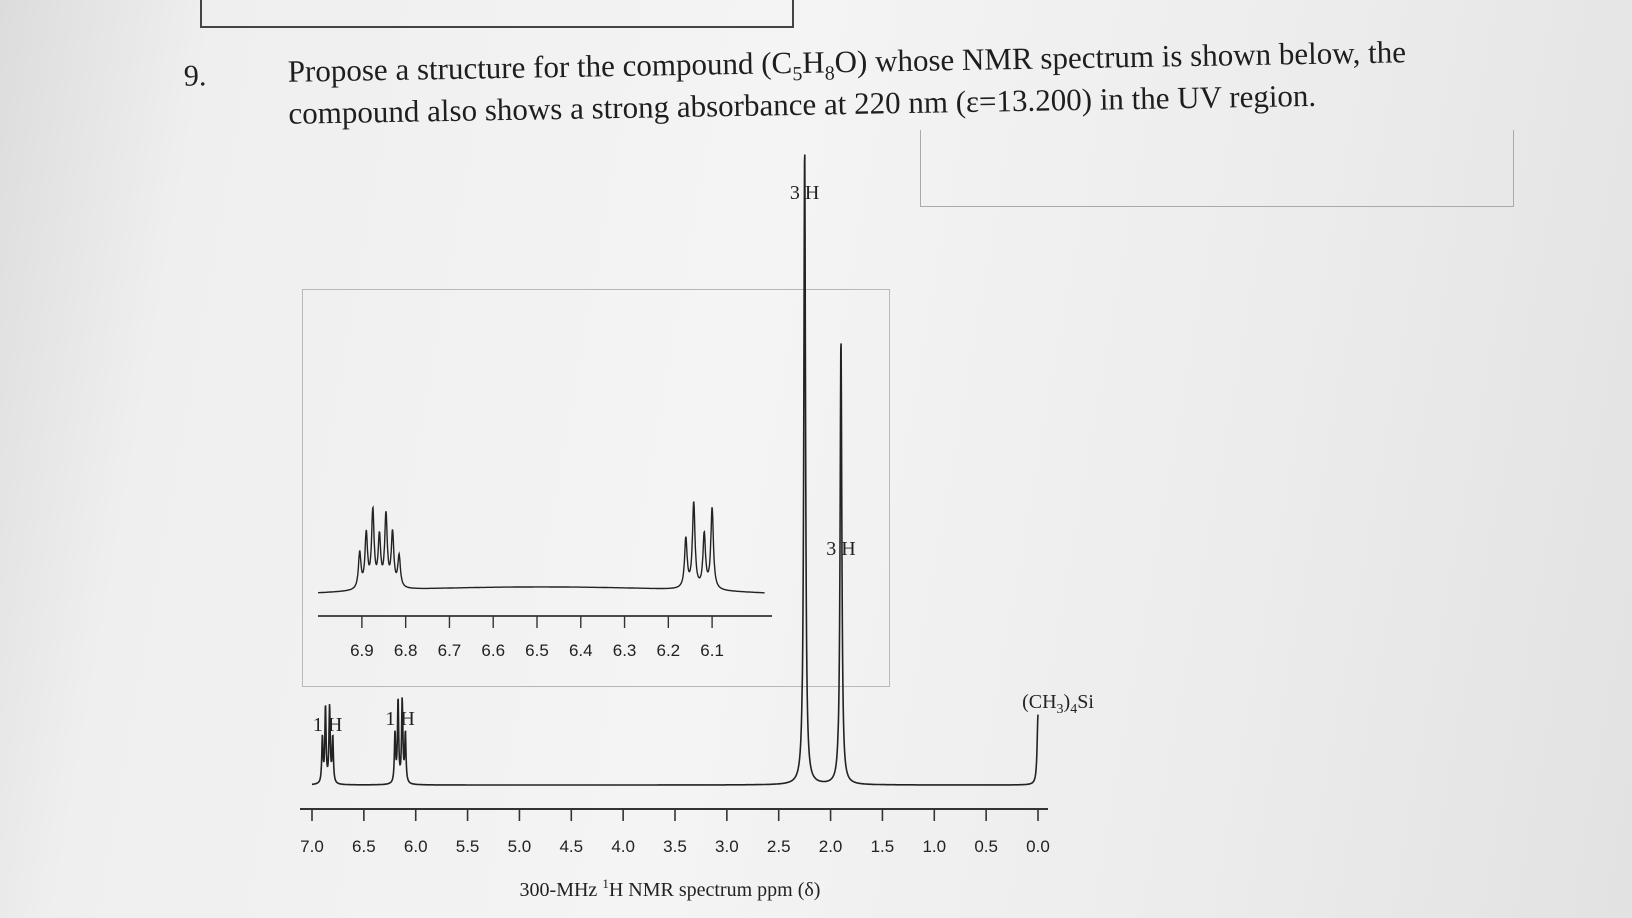 This screenshot has width=1632, height=918. Describe the element at coordinates (468, 846) in the screenshot. I see `x-tick-label: 5.5` at that location.